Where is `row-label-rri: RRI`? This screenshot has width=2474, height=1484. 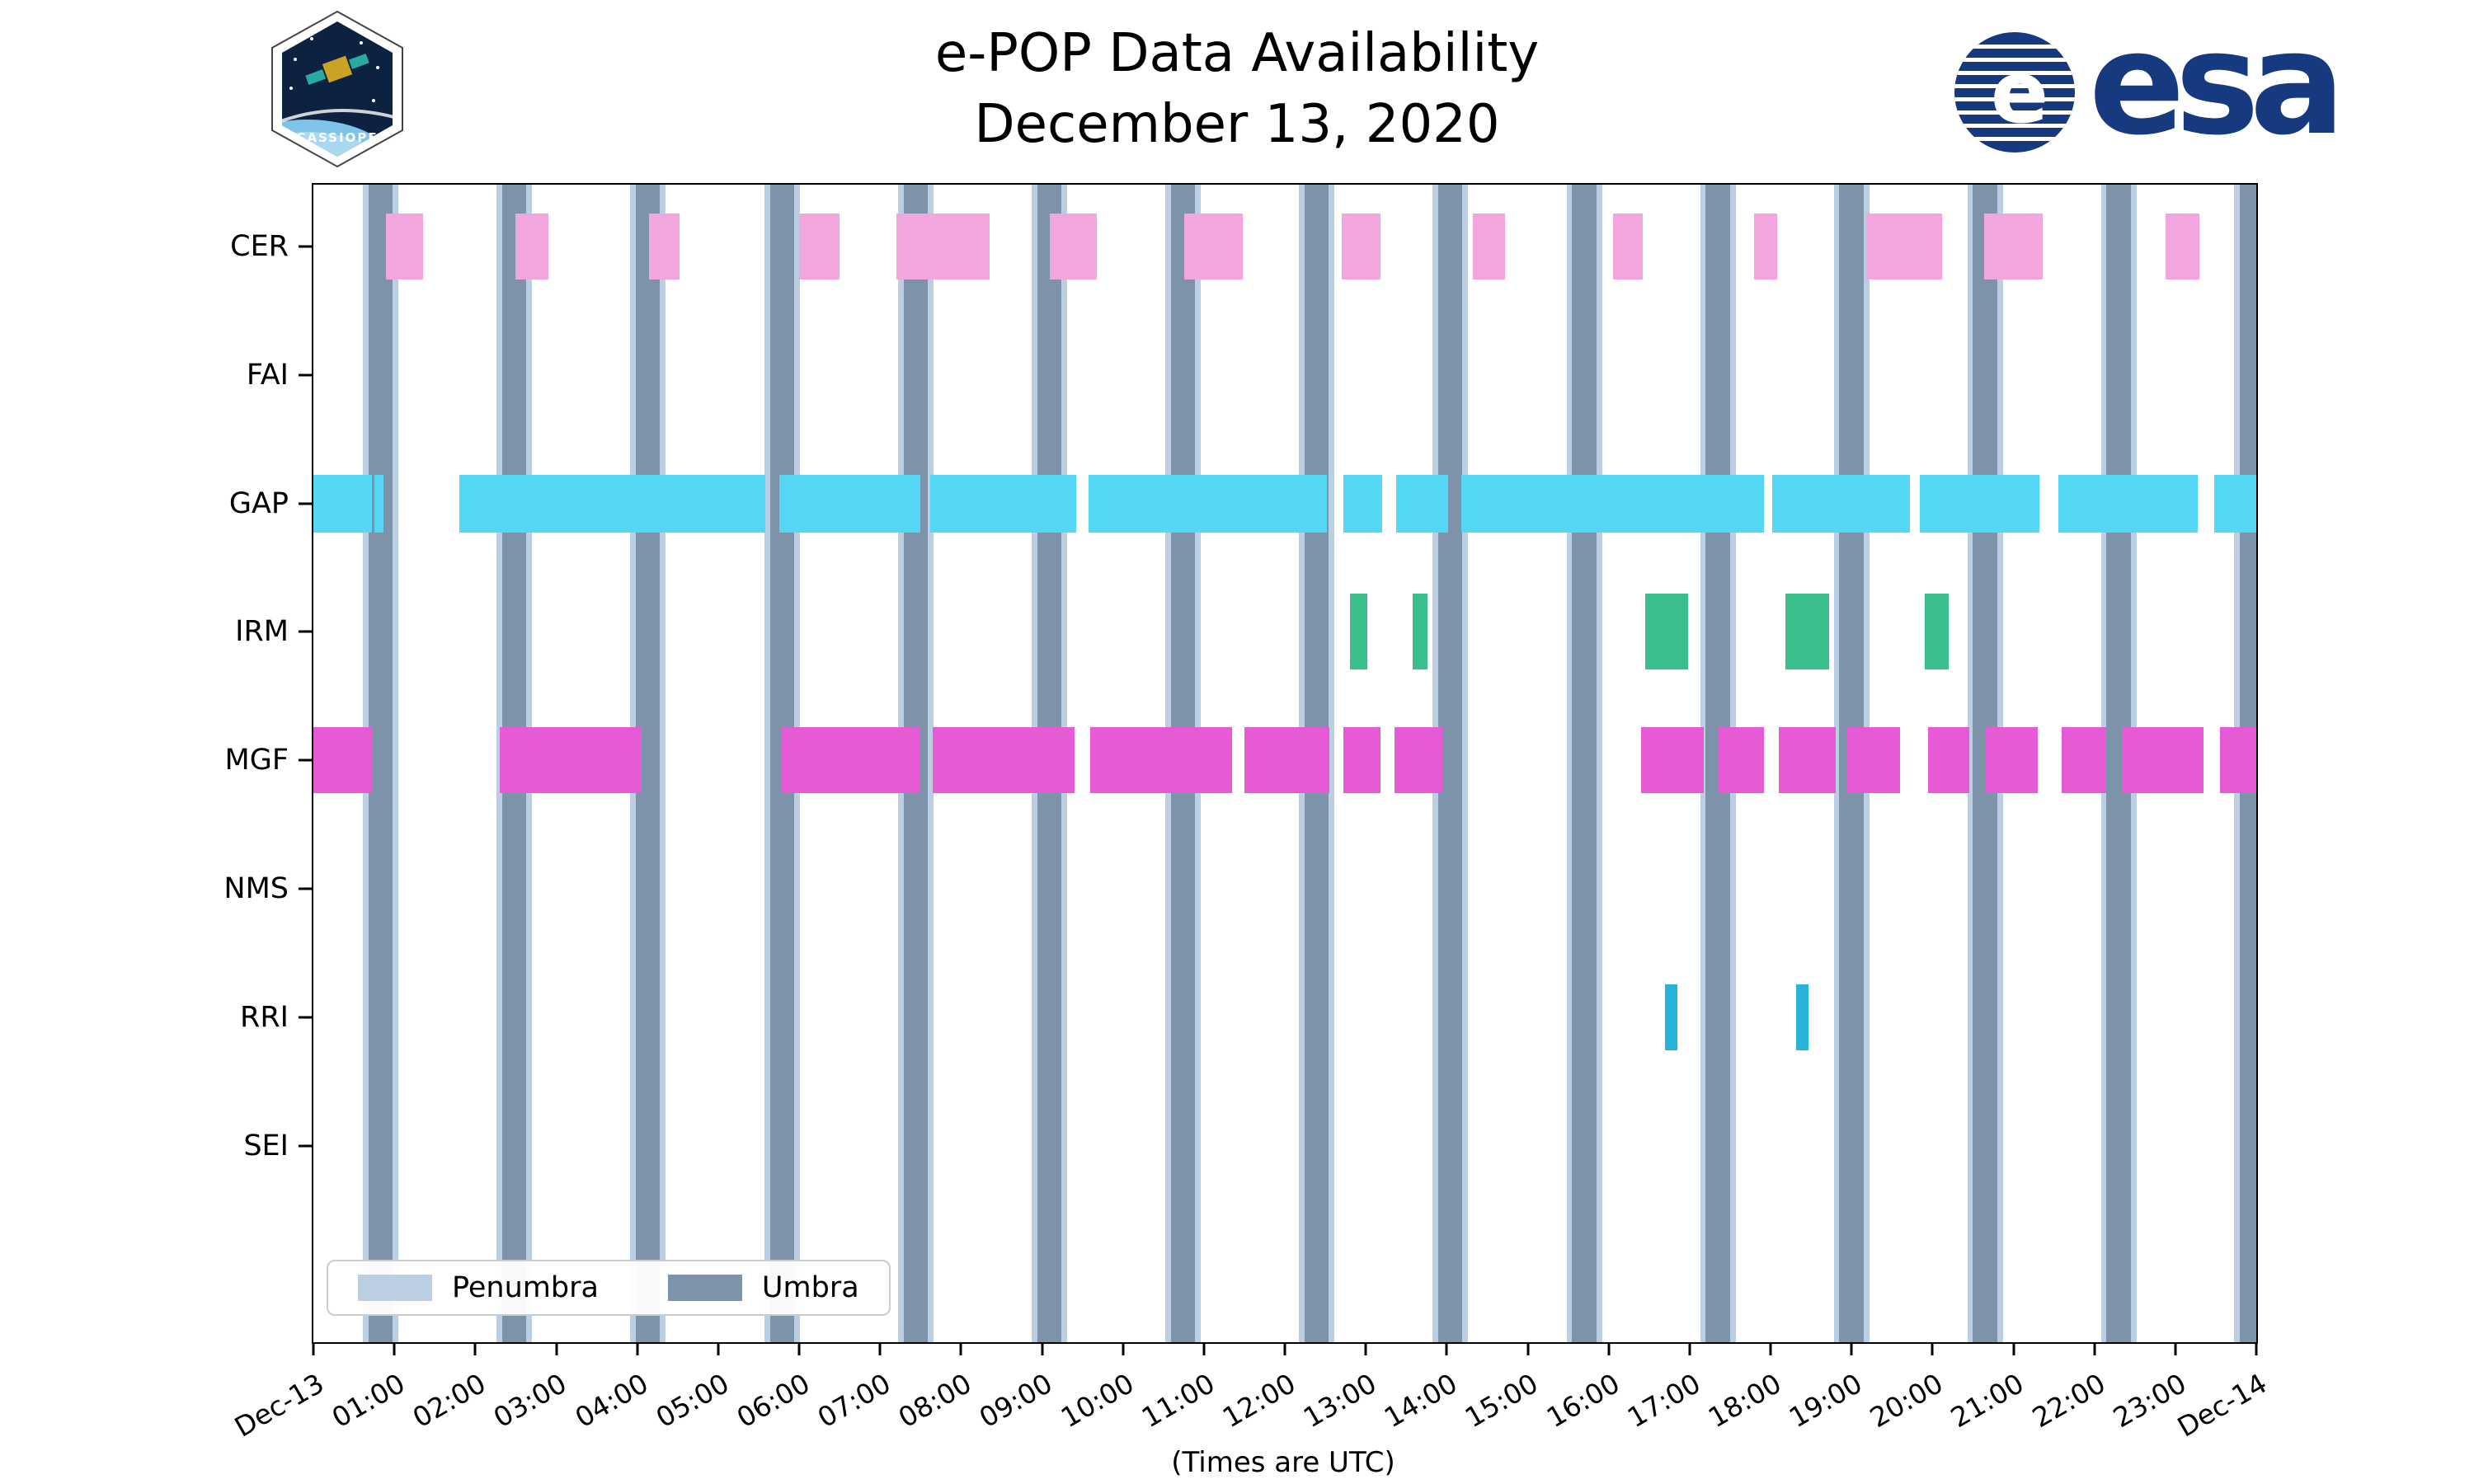
row-label-rri: RRI is located at coordinates (264, 1017).